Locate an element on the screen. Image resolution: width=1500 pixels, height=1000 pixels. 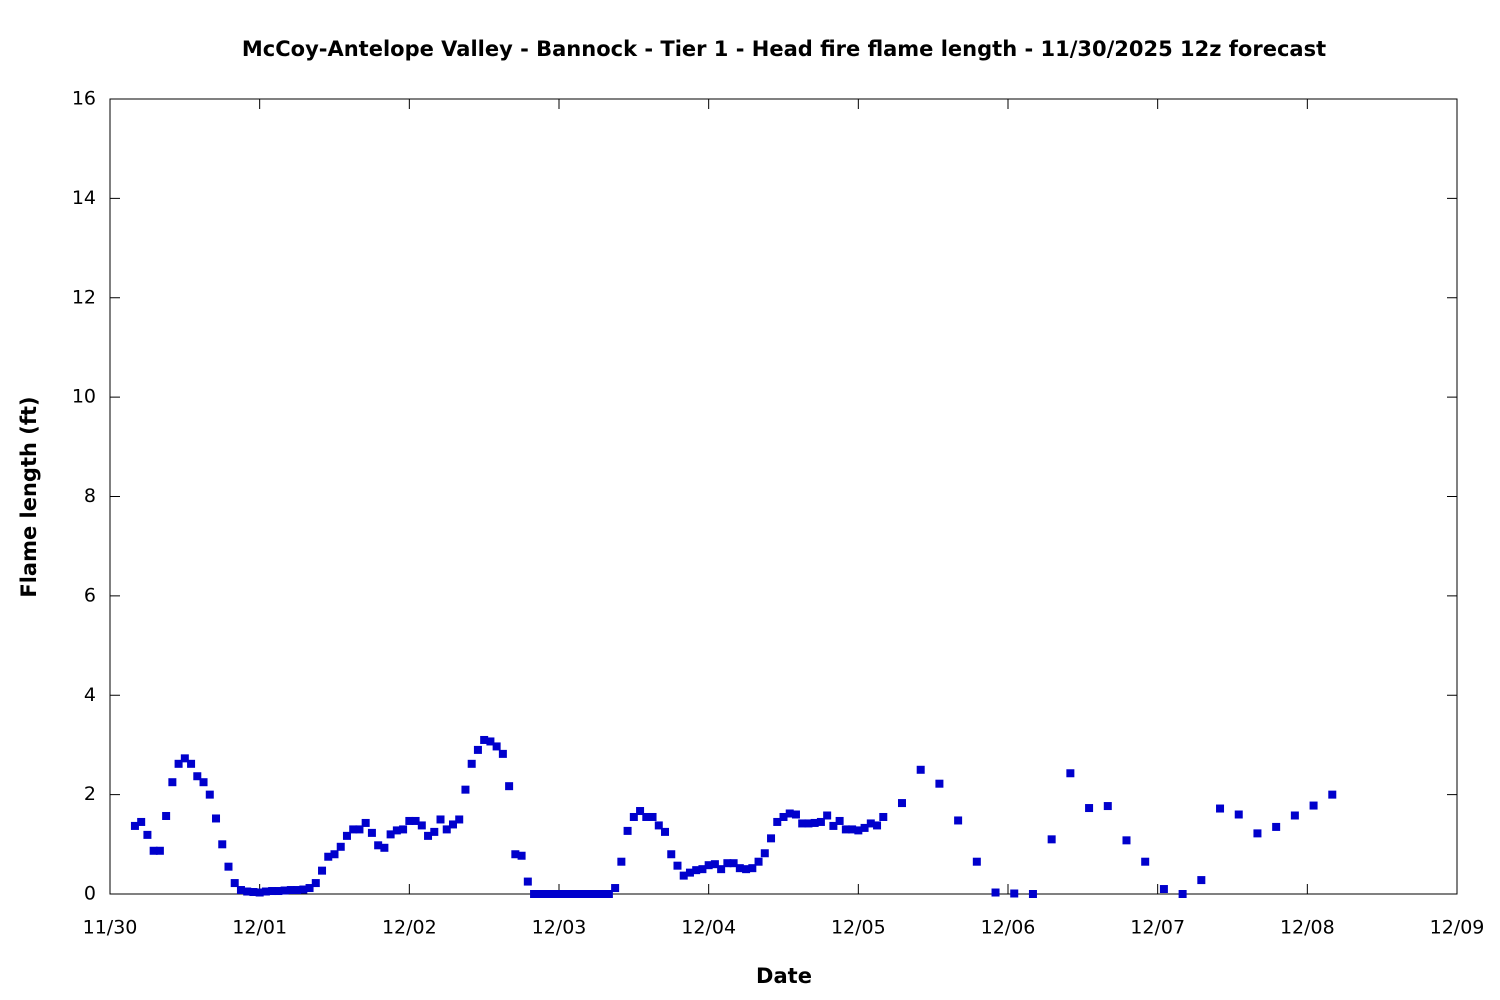
y-tick-label: 10 is located at coordinates (84, 397).